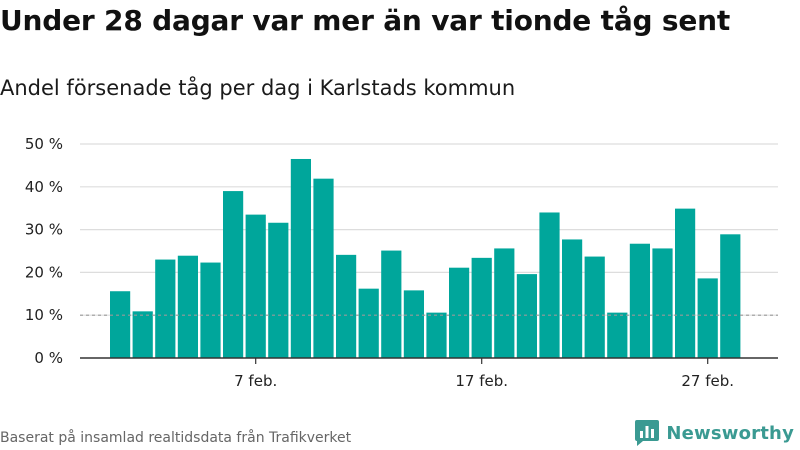  Describe the element at coordinates (48, 358) in the screenshot. I see `y-tick-label: 0 %` at that location.